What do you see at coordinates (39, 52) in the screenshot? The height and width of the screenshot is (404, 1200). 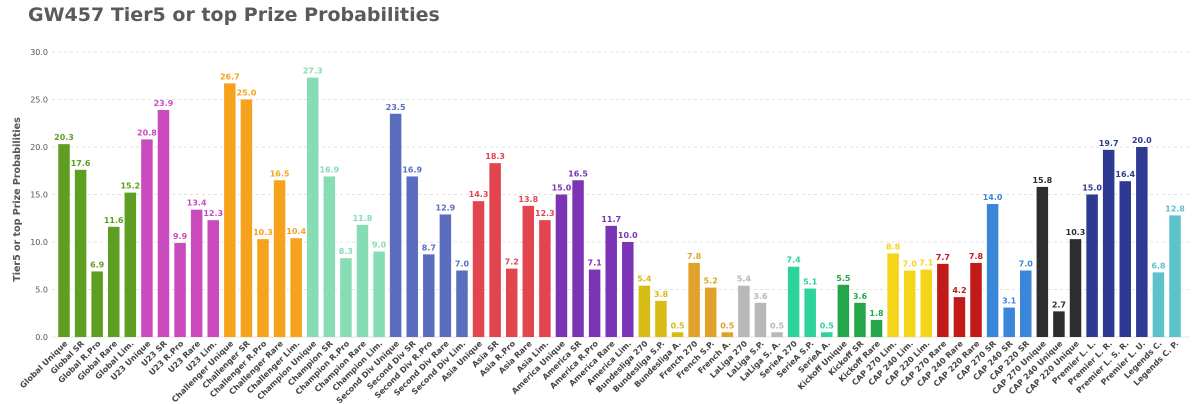 I see `y-tick-label: 30.0` at bounding box center [39, 52].